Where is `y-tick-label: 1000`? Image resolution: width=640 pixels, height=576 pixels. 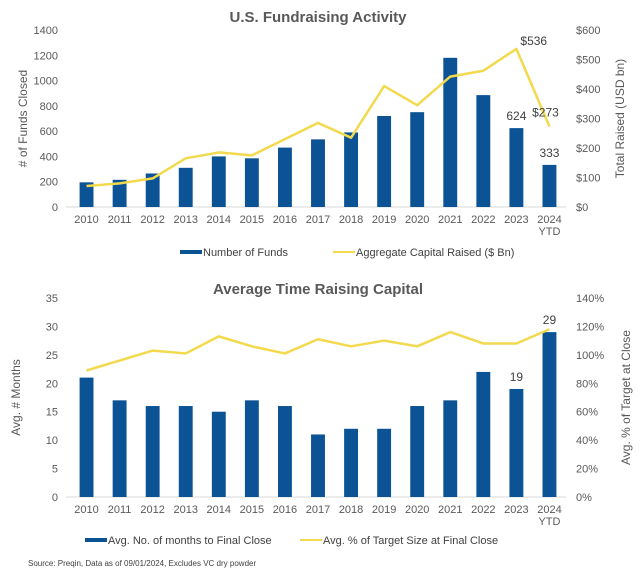 y-tick-label: 1000 is located at coordinates (46, 82).